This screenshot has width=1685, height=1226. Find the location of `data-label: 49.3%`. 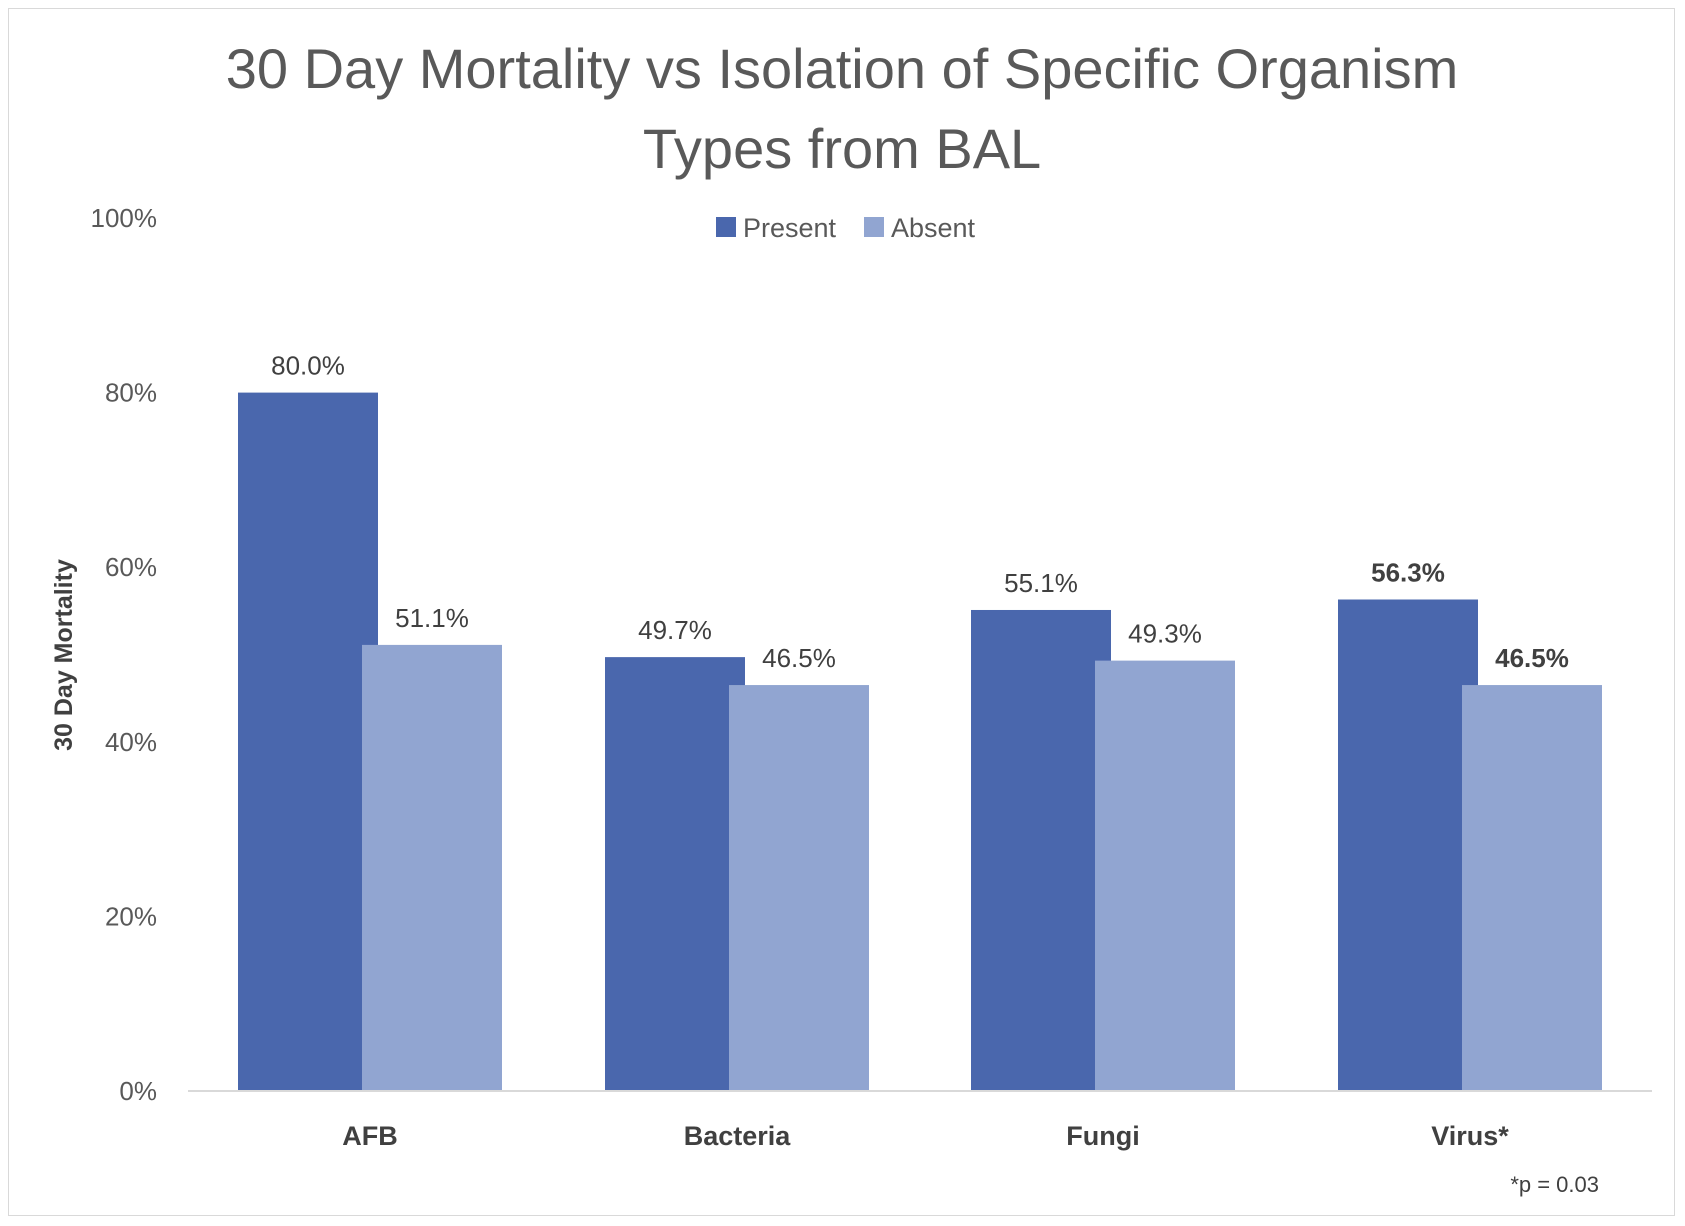

data-label: 49.3% is located at coordinates (1165, 634).